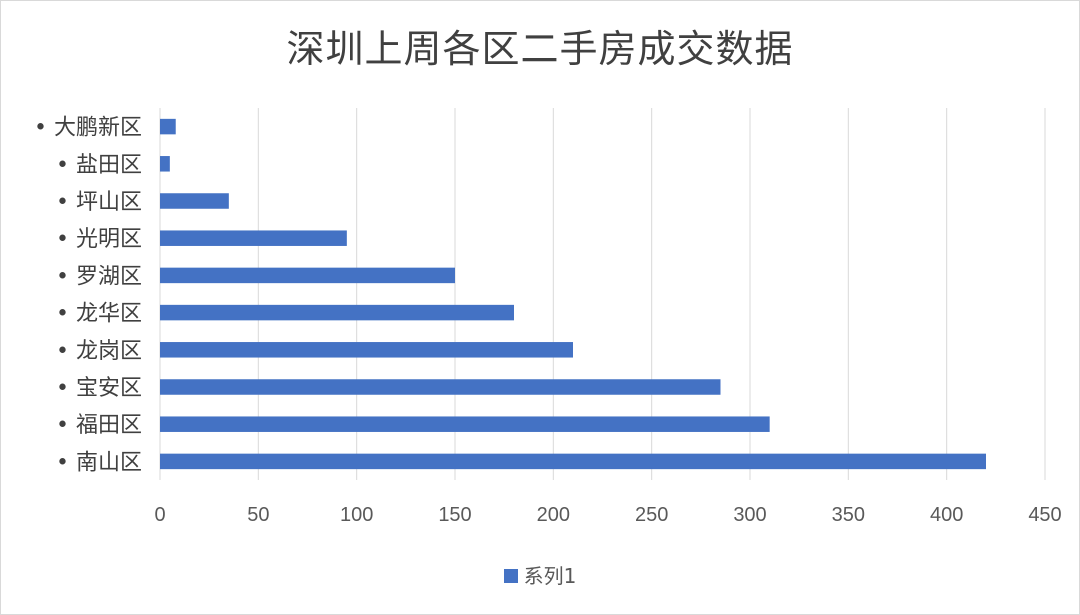 This screenshot has width=1080, height=615. Describe the element at coordinates (159, 515) in the screenshot. I see `x-tick-label: 0` at that location.